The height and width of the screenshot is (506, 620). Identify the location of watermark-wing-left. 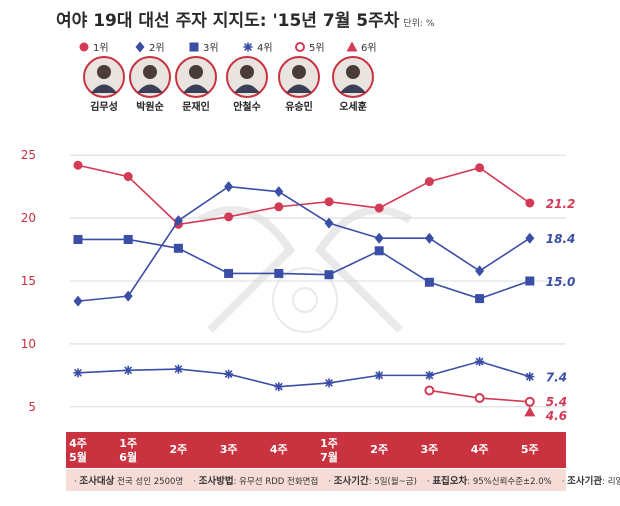
(246, 269).